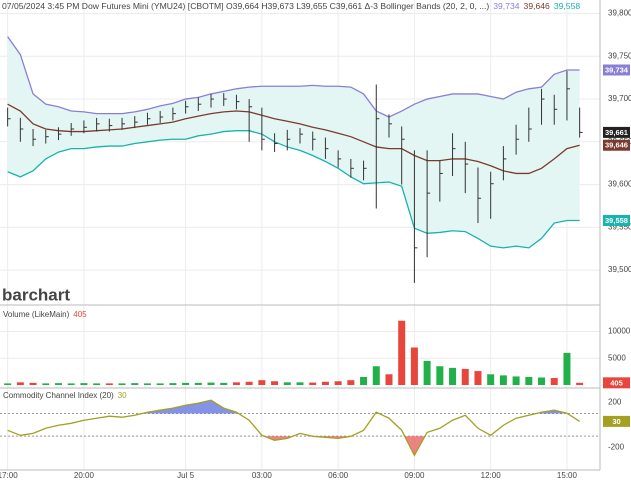  I want to click on price-tag-label: 39,646, so click(616, 145).